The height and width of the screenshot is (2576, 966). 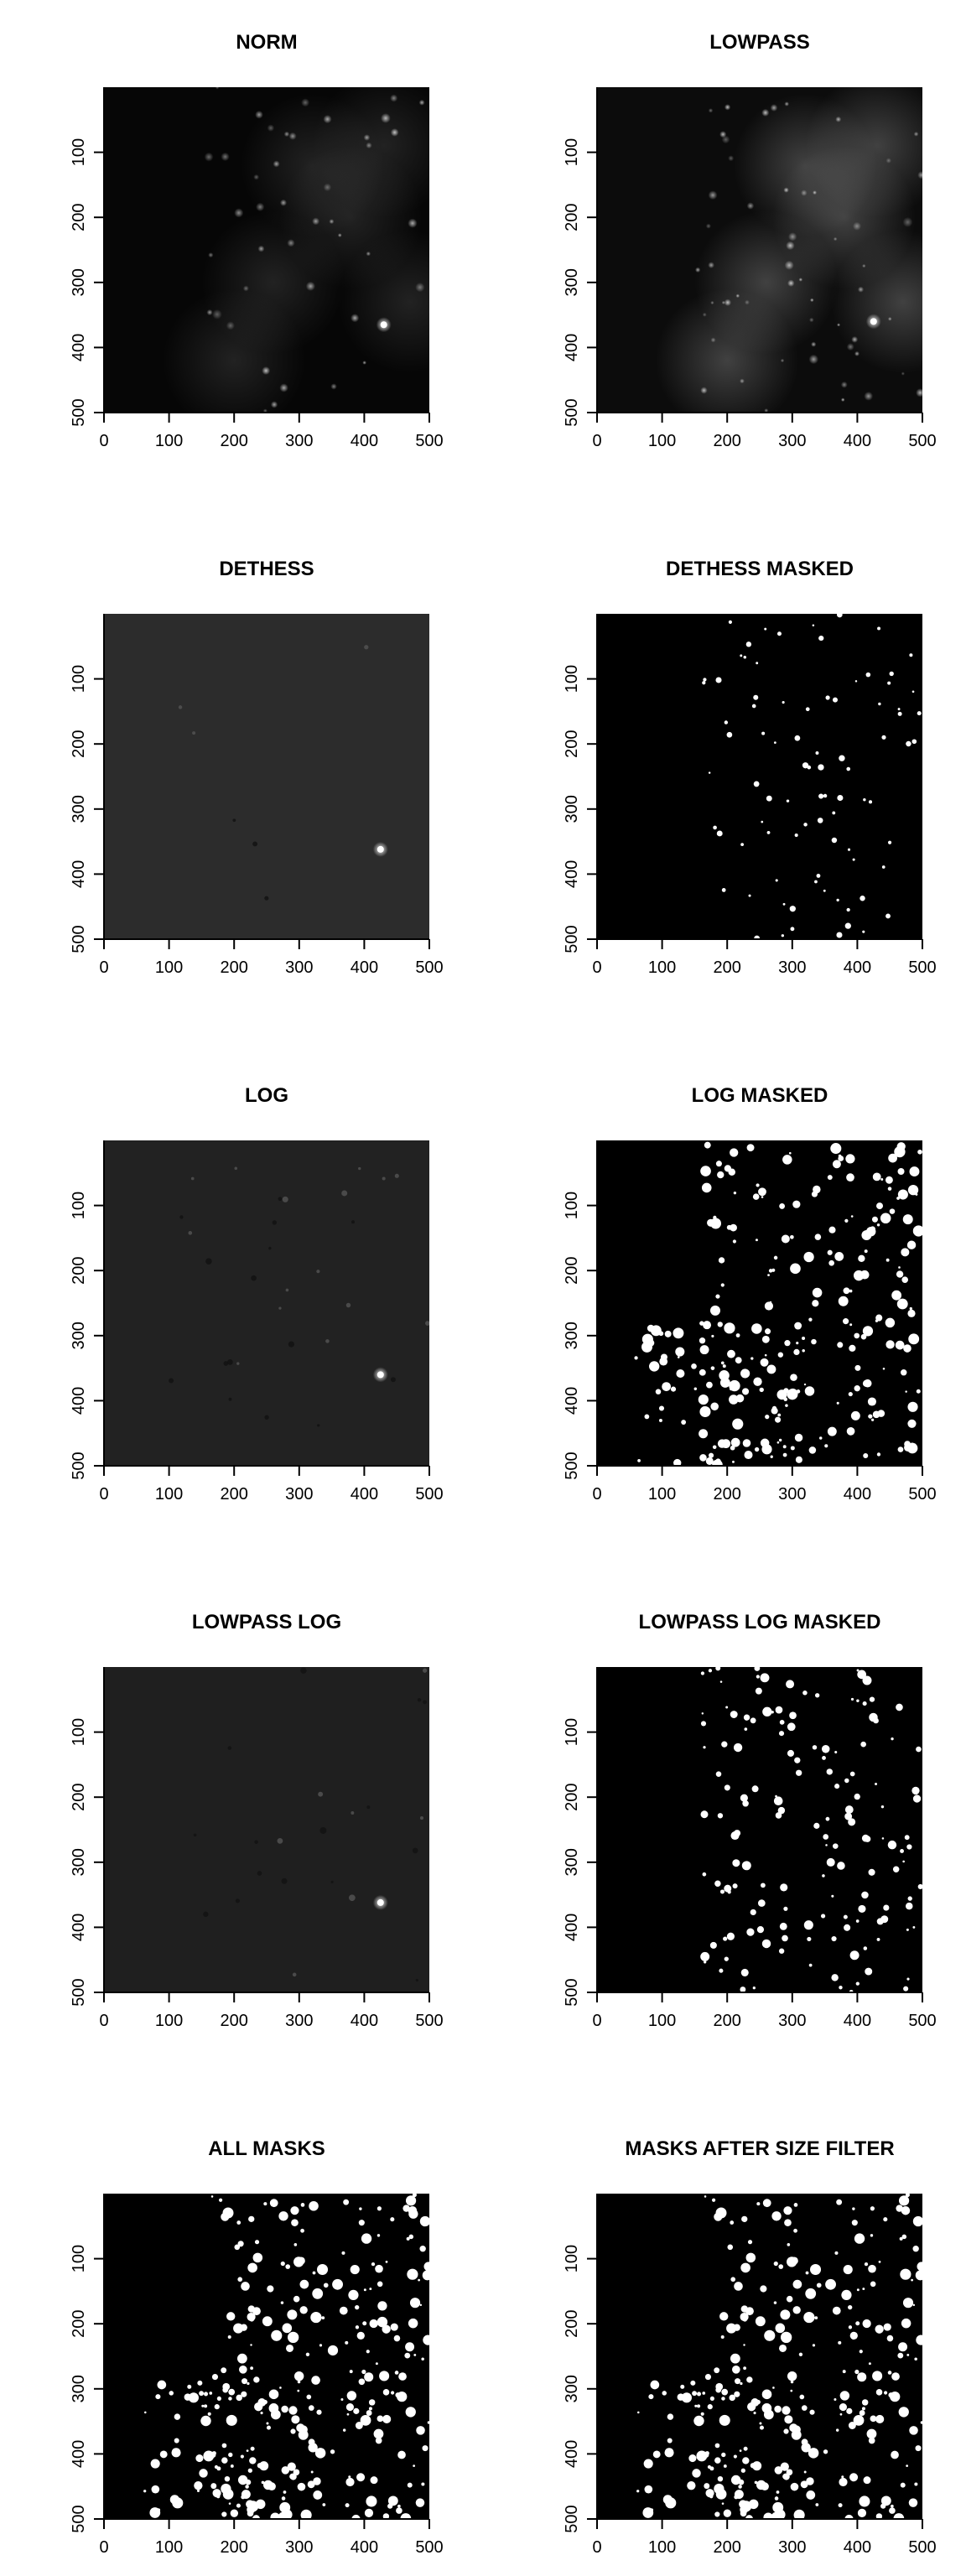 I want to click on image-area, so click(x=759, y=2356).